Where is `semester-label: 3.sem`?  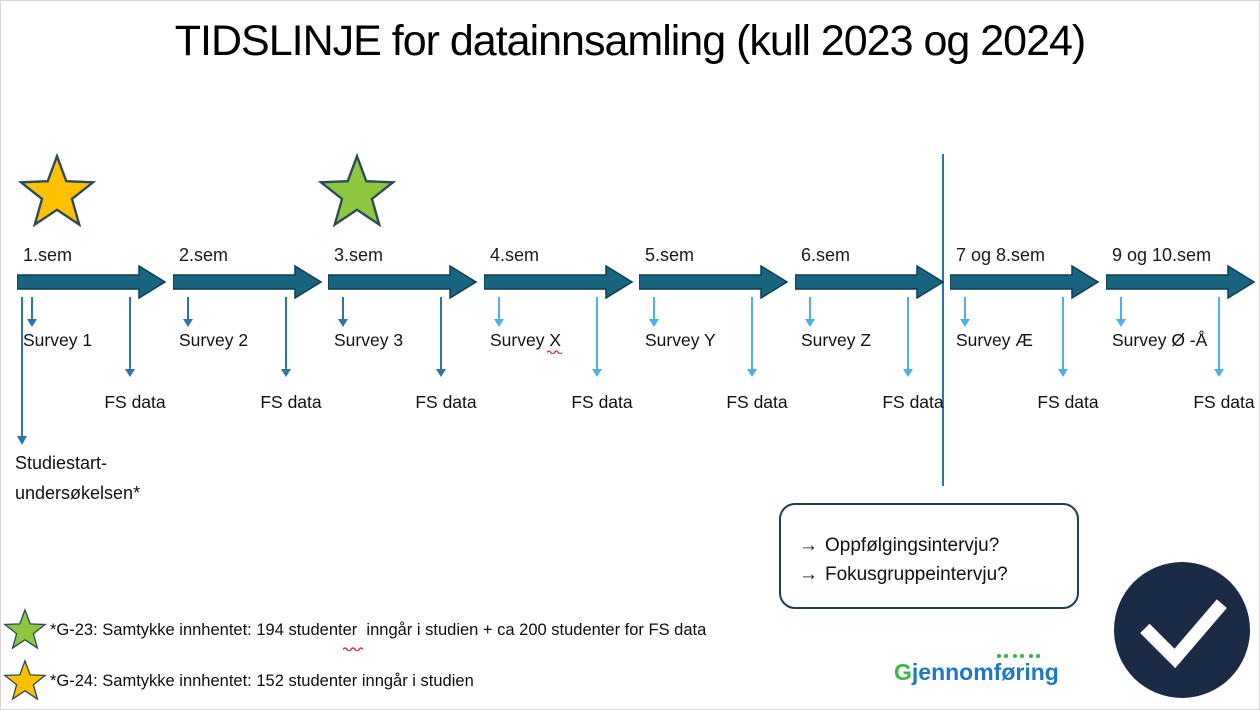 semester-label: 3.sem is located at coordinates (359, 255).